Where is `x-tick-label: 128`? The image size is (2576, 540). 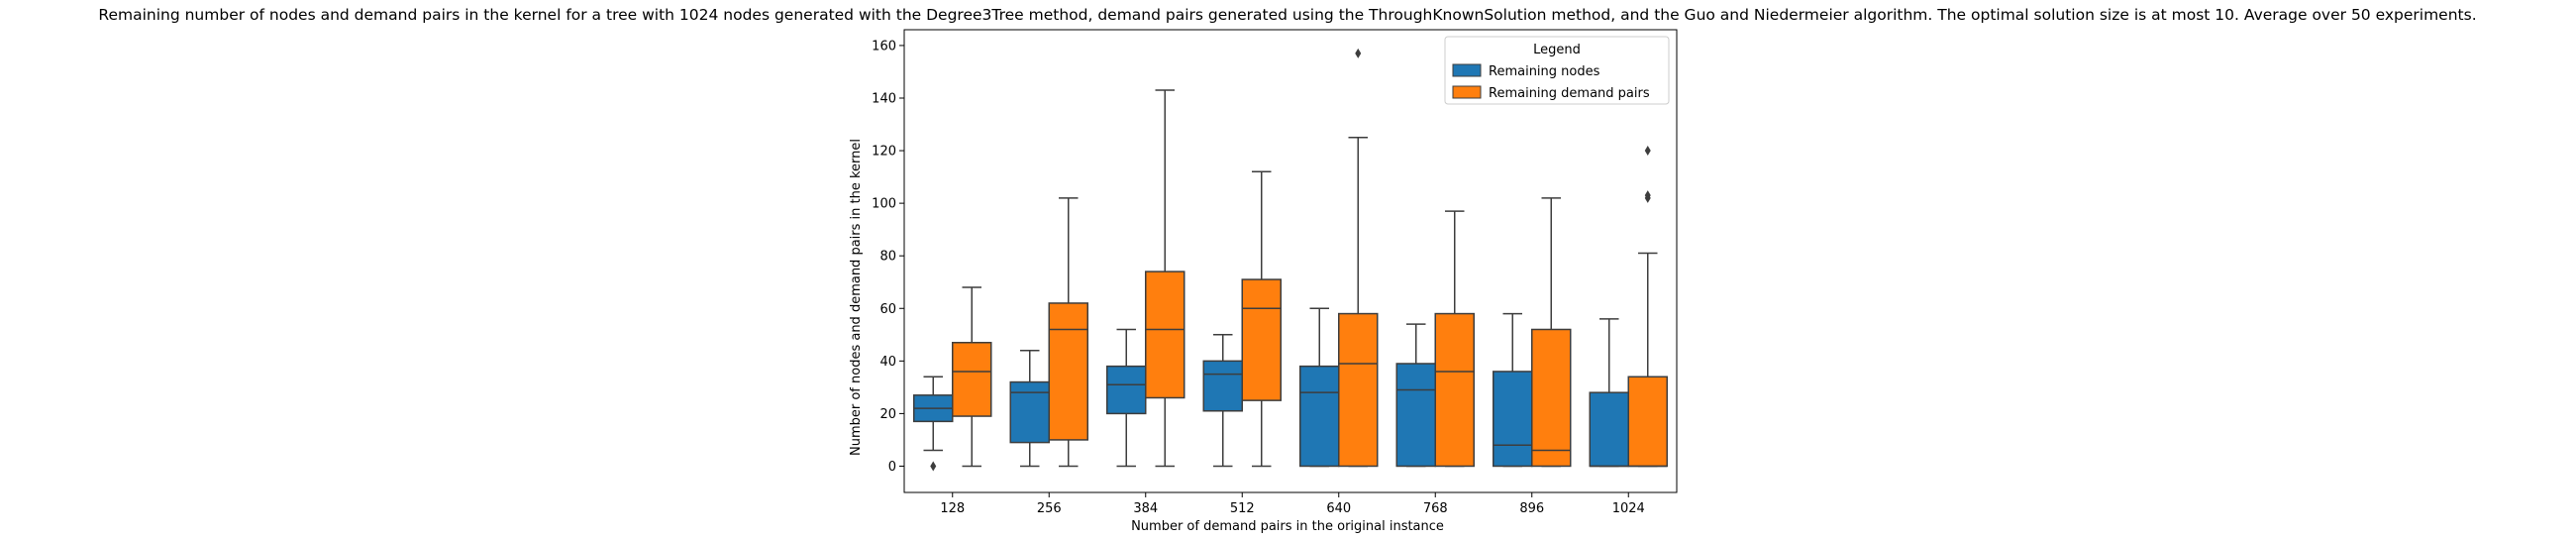 x-tick-label: 128 is located at coordinates (952, 509).